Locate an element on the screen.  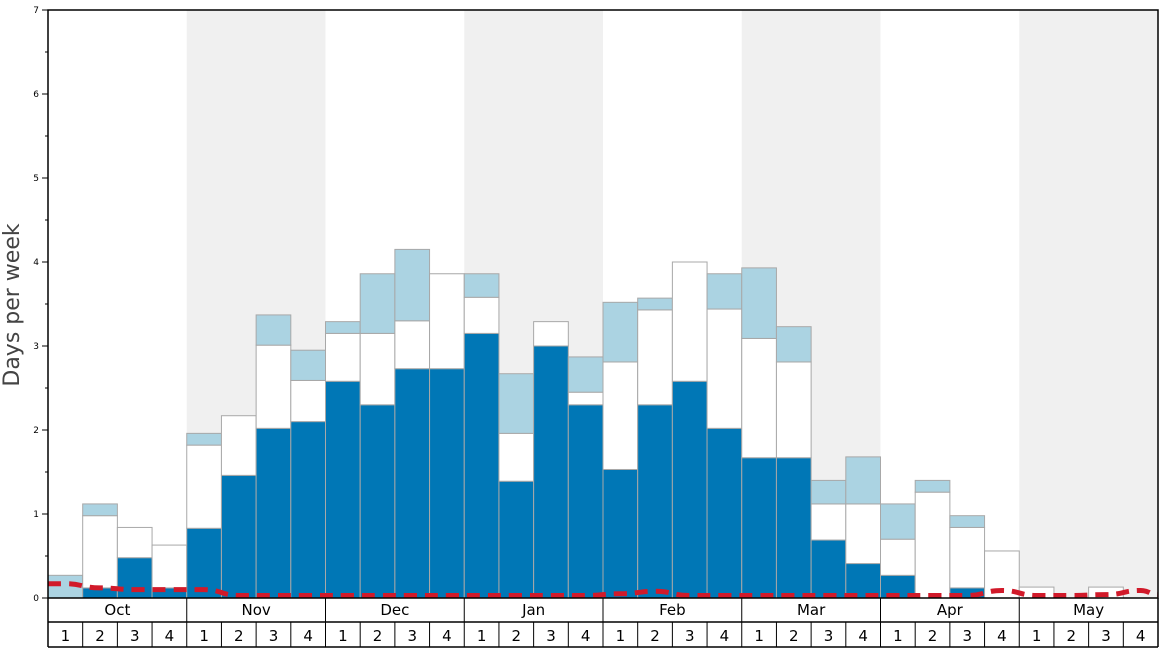
y-axis-label: Days per week is located at coordinates (12, 304).